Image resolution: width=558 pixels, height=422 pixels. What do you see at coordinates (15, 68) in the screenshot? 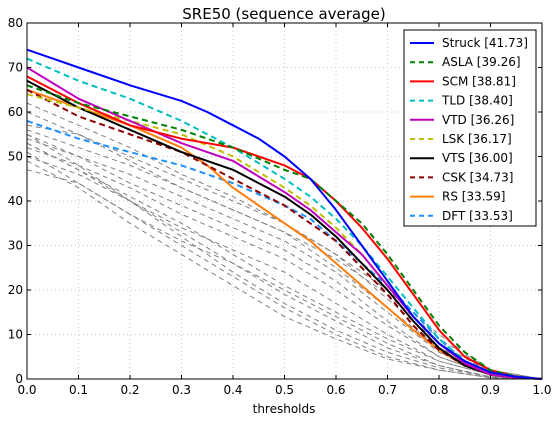
I see `y-tick-label: 70` at bounding box center [15, 68].